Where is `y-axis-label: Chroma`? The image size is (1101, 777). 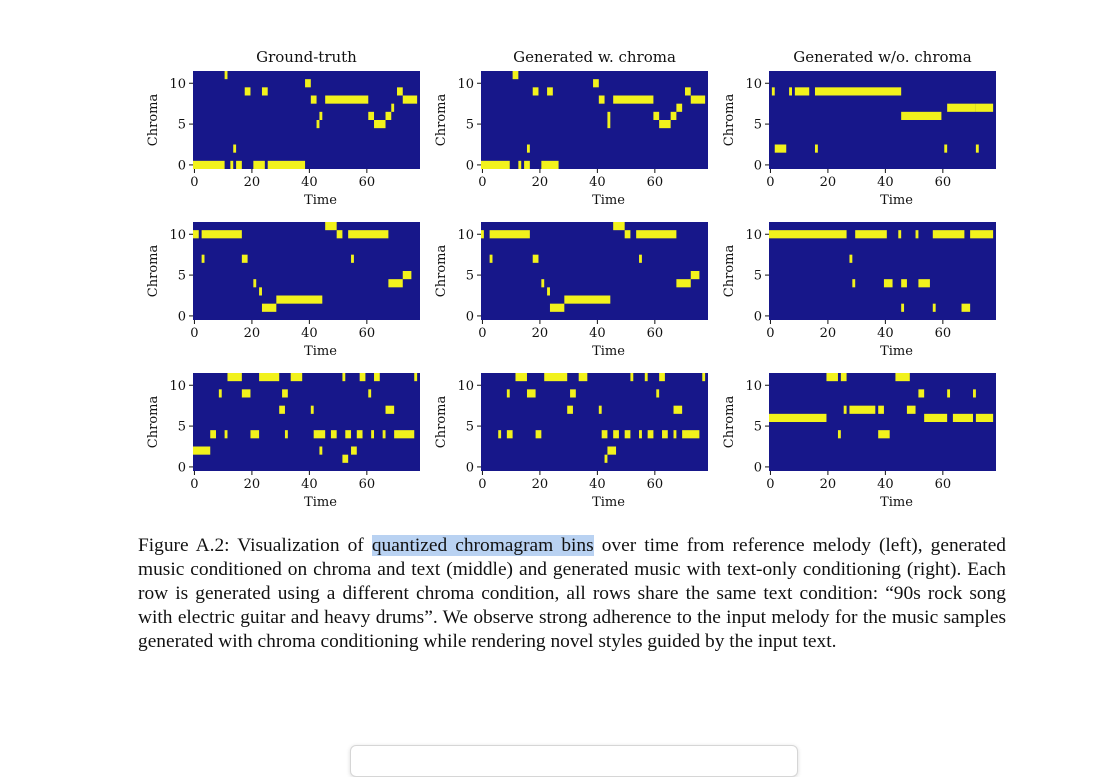 y-axis-label: Chroma is located at coordinates (441, 120).